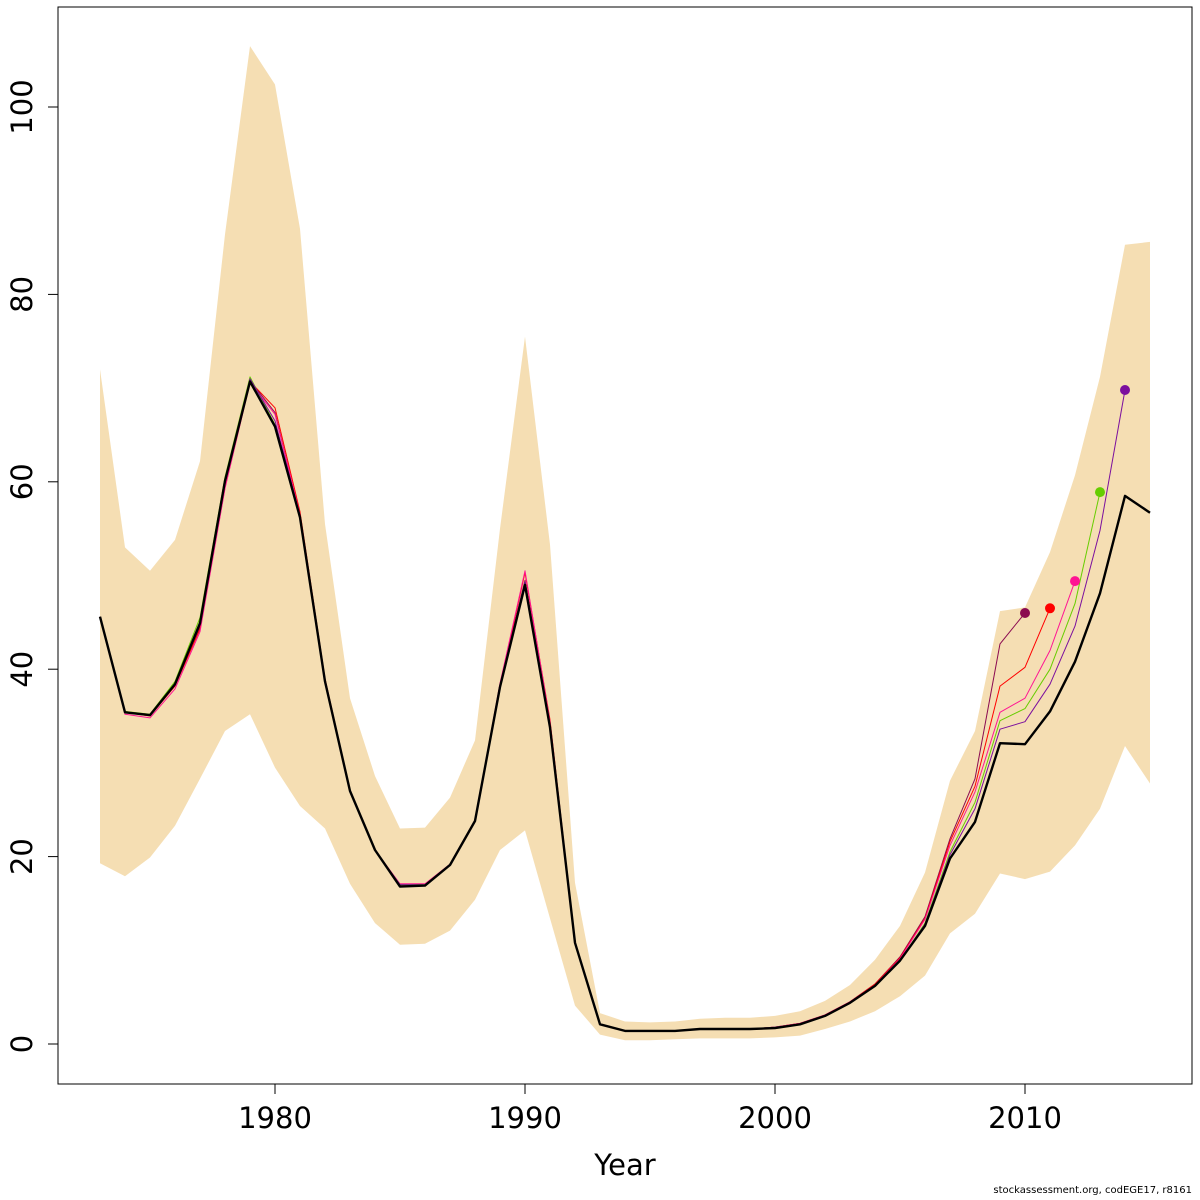 This screenshot has height=1200, width=1200. What do you see at coordinates (275, 1118) in the screenshot?
I see `x-tick-label: 1980` at bounding box center [275, 1118].